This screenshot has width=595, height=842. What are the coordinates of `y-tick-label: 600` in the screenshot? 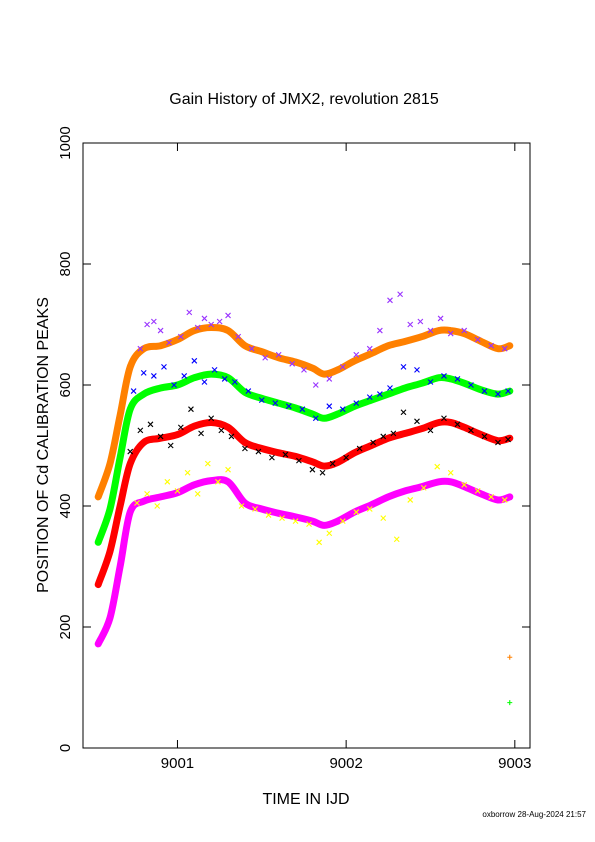 It's located at (65, 384).